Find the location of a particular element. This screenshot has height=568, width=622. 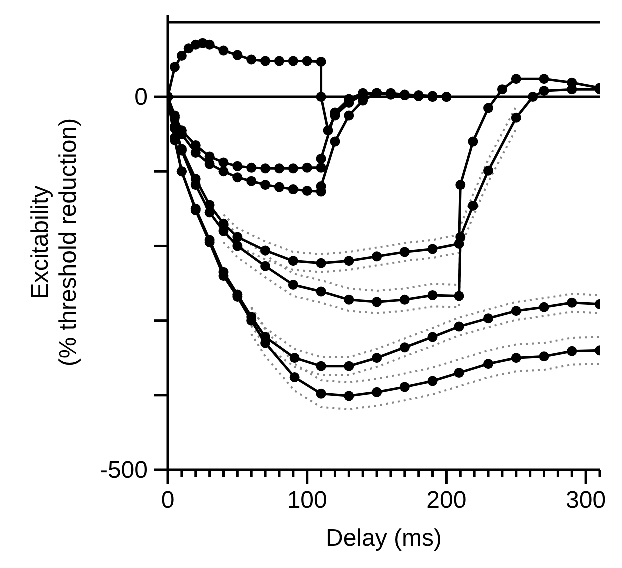

x-axis-title: Delay (ms) is located at coordinates (384, 538).